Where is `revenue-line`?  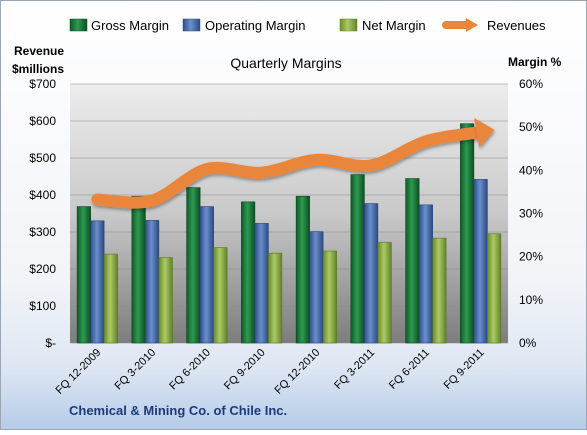
revenue-line is located at coordinates (289, 167).